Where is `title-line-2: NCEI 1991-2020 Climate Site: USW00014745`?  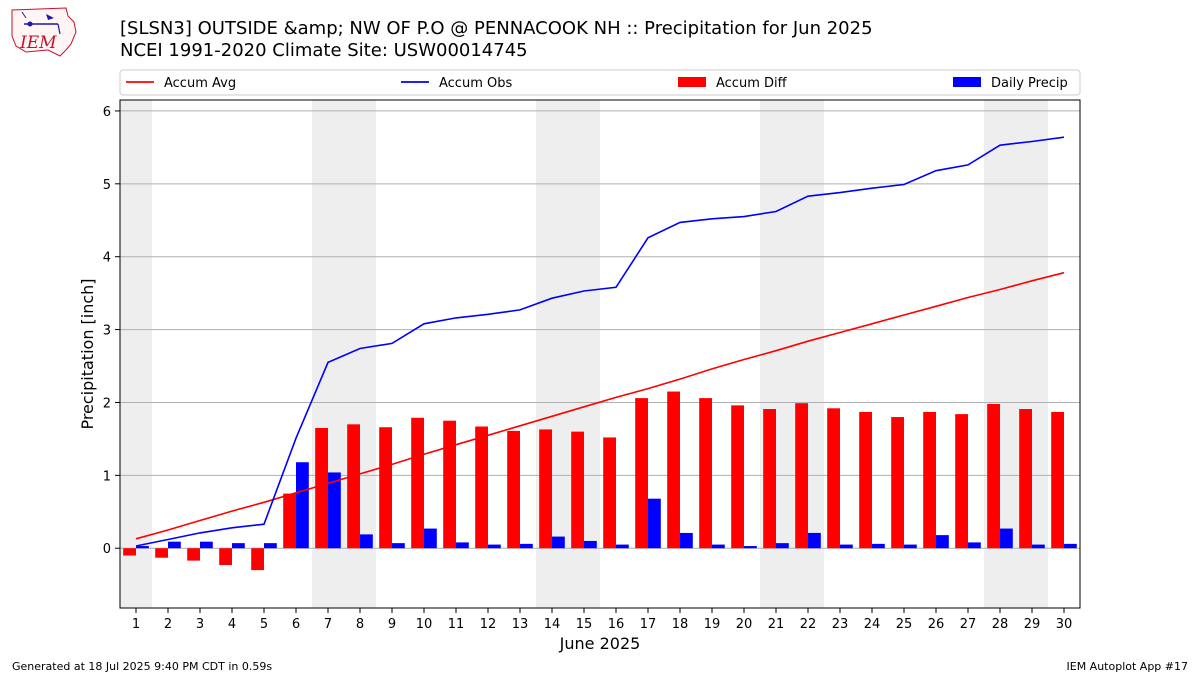 title-line-2: NCEI 1991-2020 Climate Site: USW00014745 is located at coordinates (324, 50).